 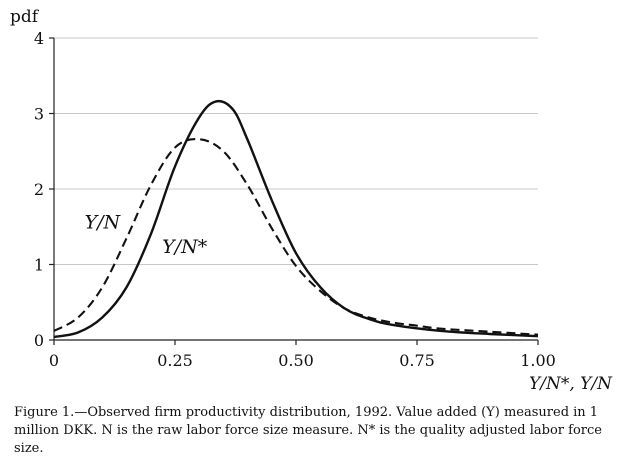 I want to click on x-tick-label-0: 0, so click(x=54, y=360).